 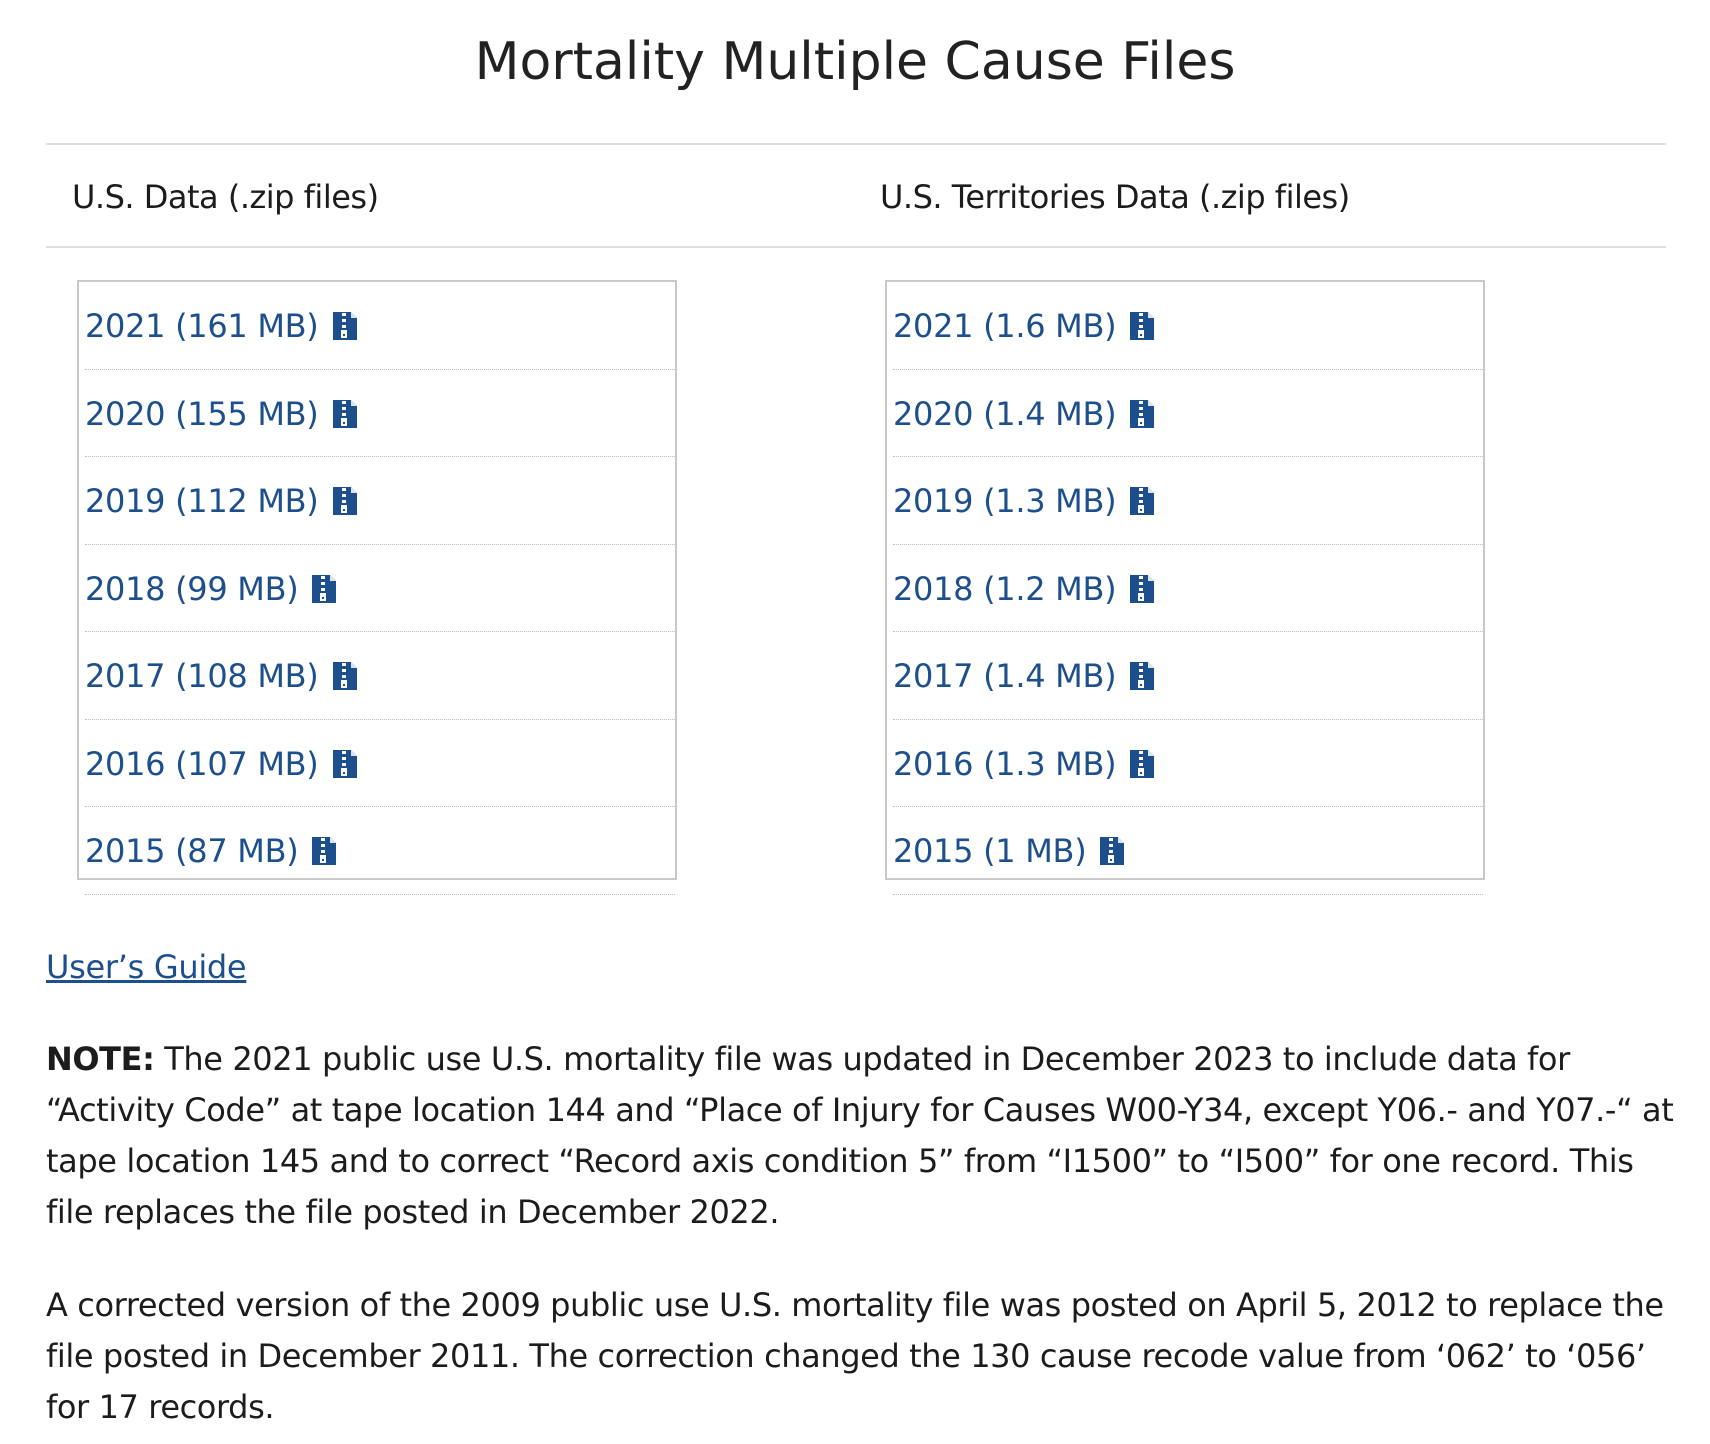 I want to click on top-divider, so click(x=856, y=144).